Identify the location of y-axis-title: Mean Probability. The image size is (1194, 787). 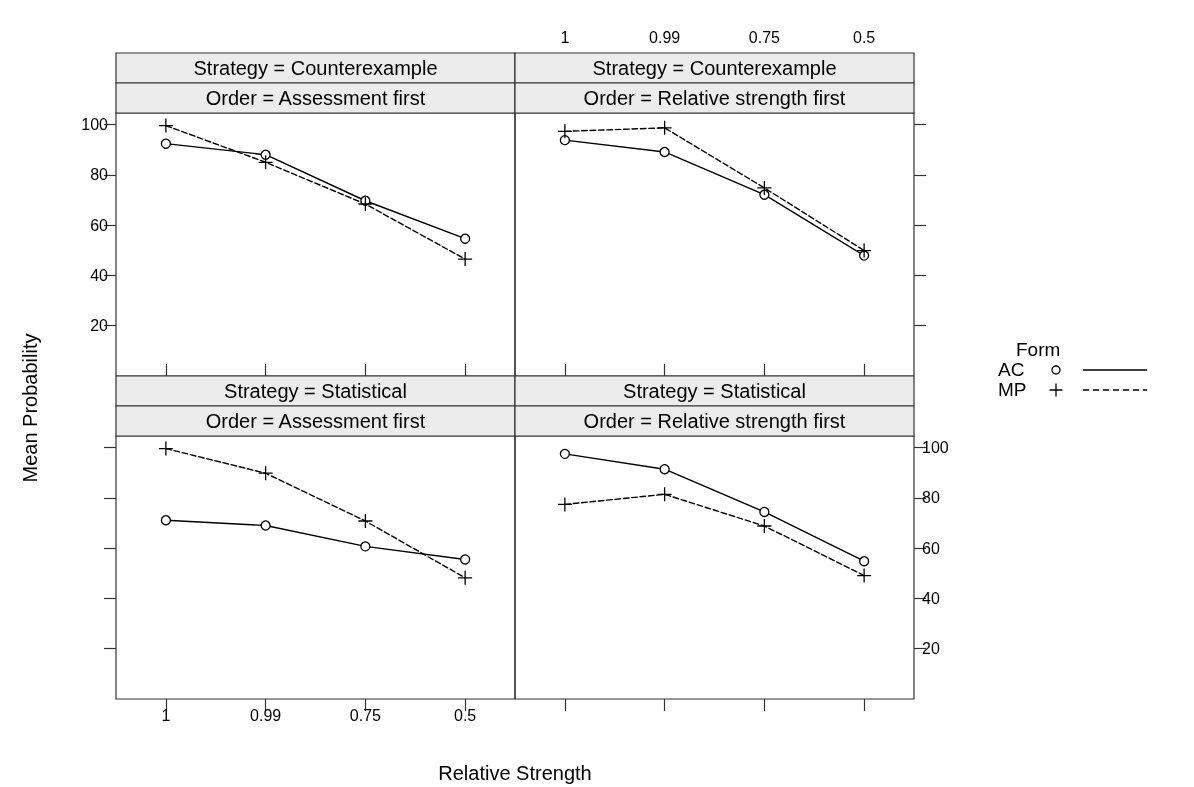
(30, 408).